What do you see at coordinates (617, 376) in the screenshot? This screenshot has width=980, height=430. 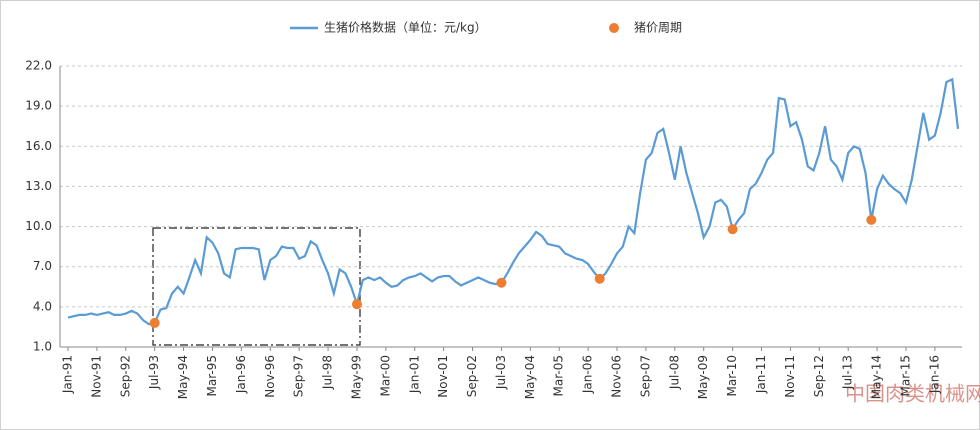 I see `x-tick-label: Nov-06` at bounding box center [617, 376].